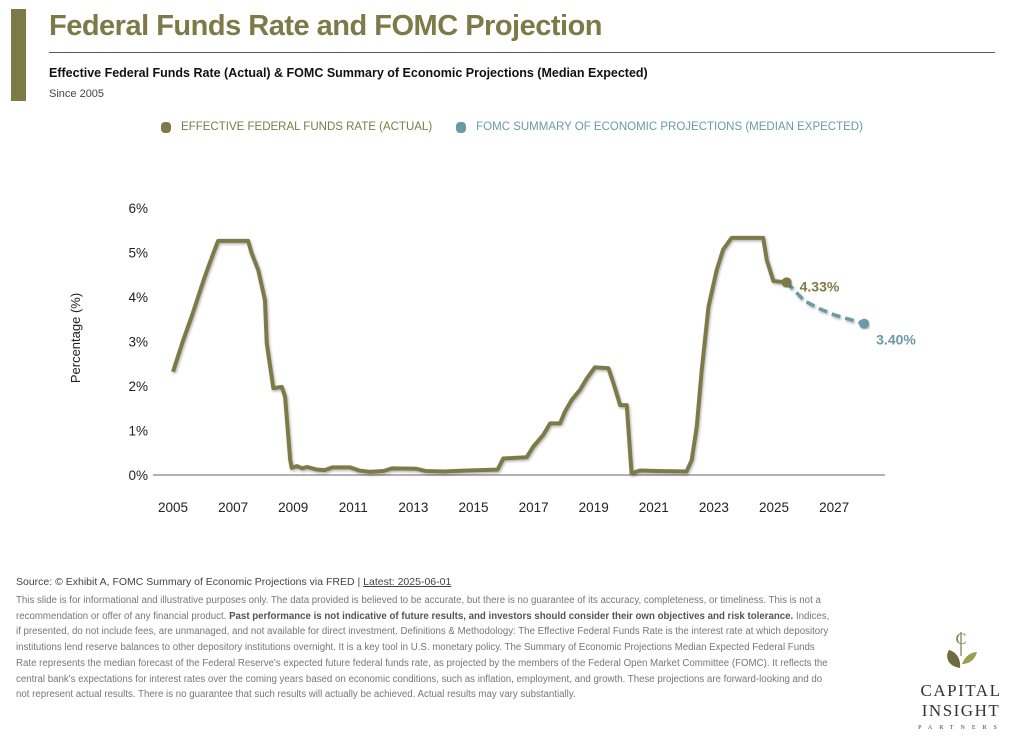 Image resolution: width=1024 pixels, height=737 pixels. Describe the element at coordinates (307, 127) in the screenshot. I see `legend-label-actual: EFFECTIVE FEDERAL FUNDS RATE (ACTUAL)` at that location.